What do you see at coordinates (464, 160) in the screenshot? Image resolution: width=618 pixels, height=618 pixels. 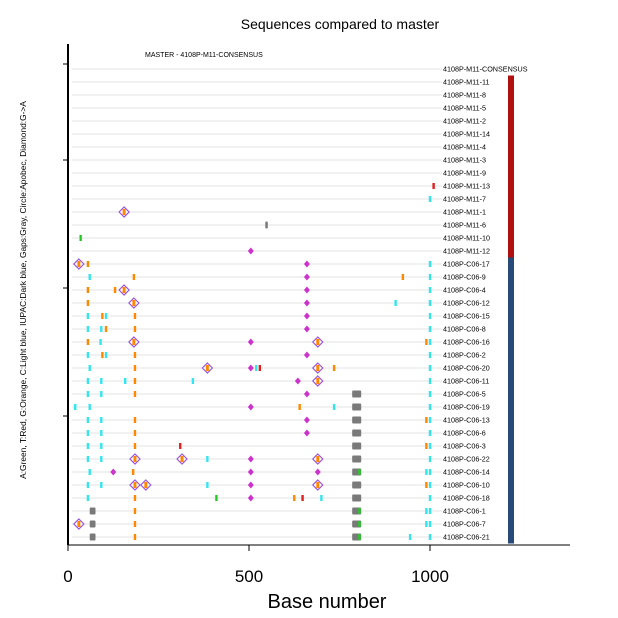 I see `sequence-label: 4108P-M11-3` at bounding box center [464, 160].